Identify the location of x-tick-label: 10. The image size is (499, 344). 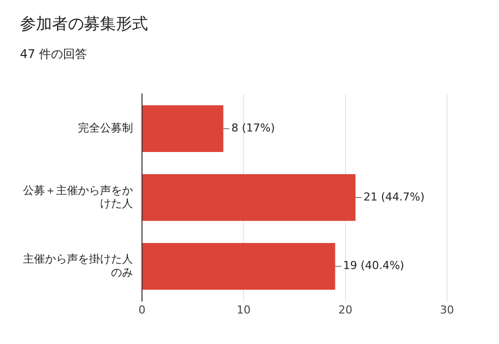
(243, 309).